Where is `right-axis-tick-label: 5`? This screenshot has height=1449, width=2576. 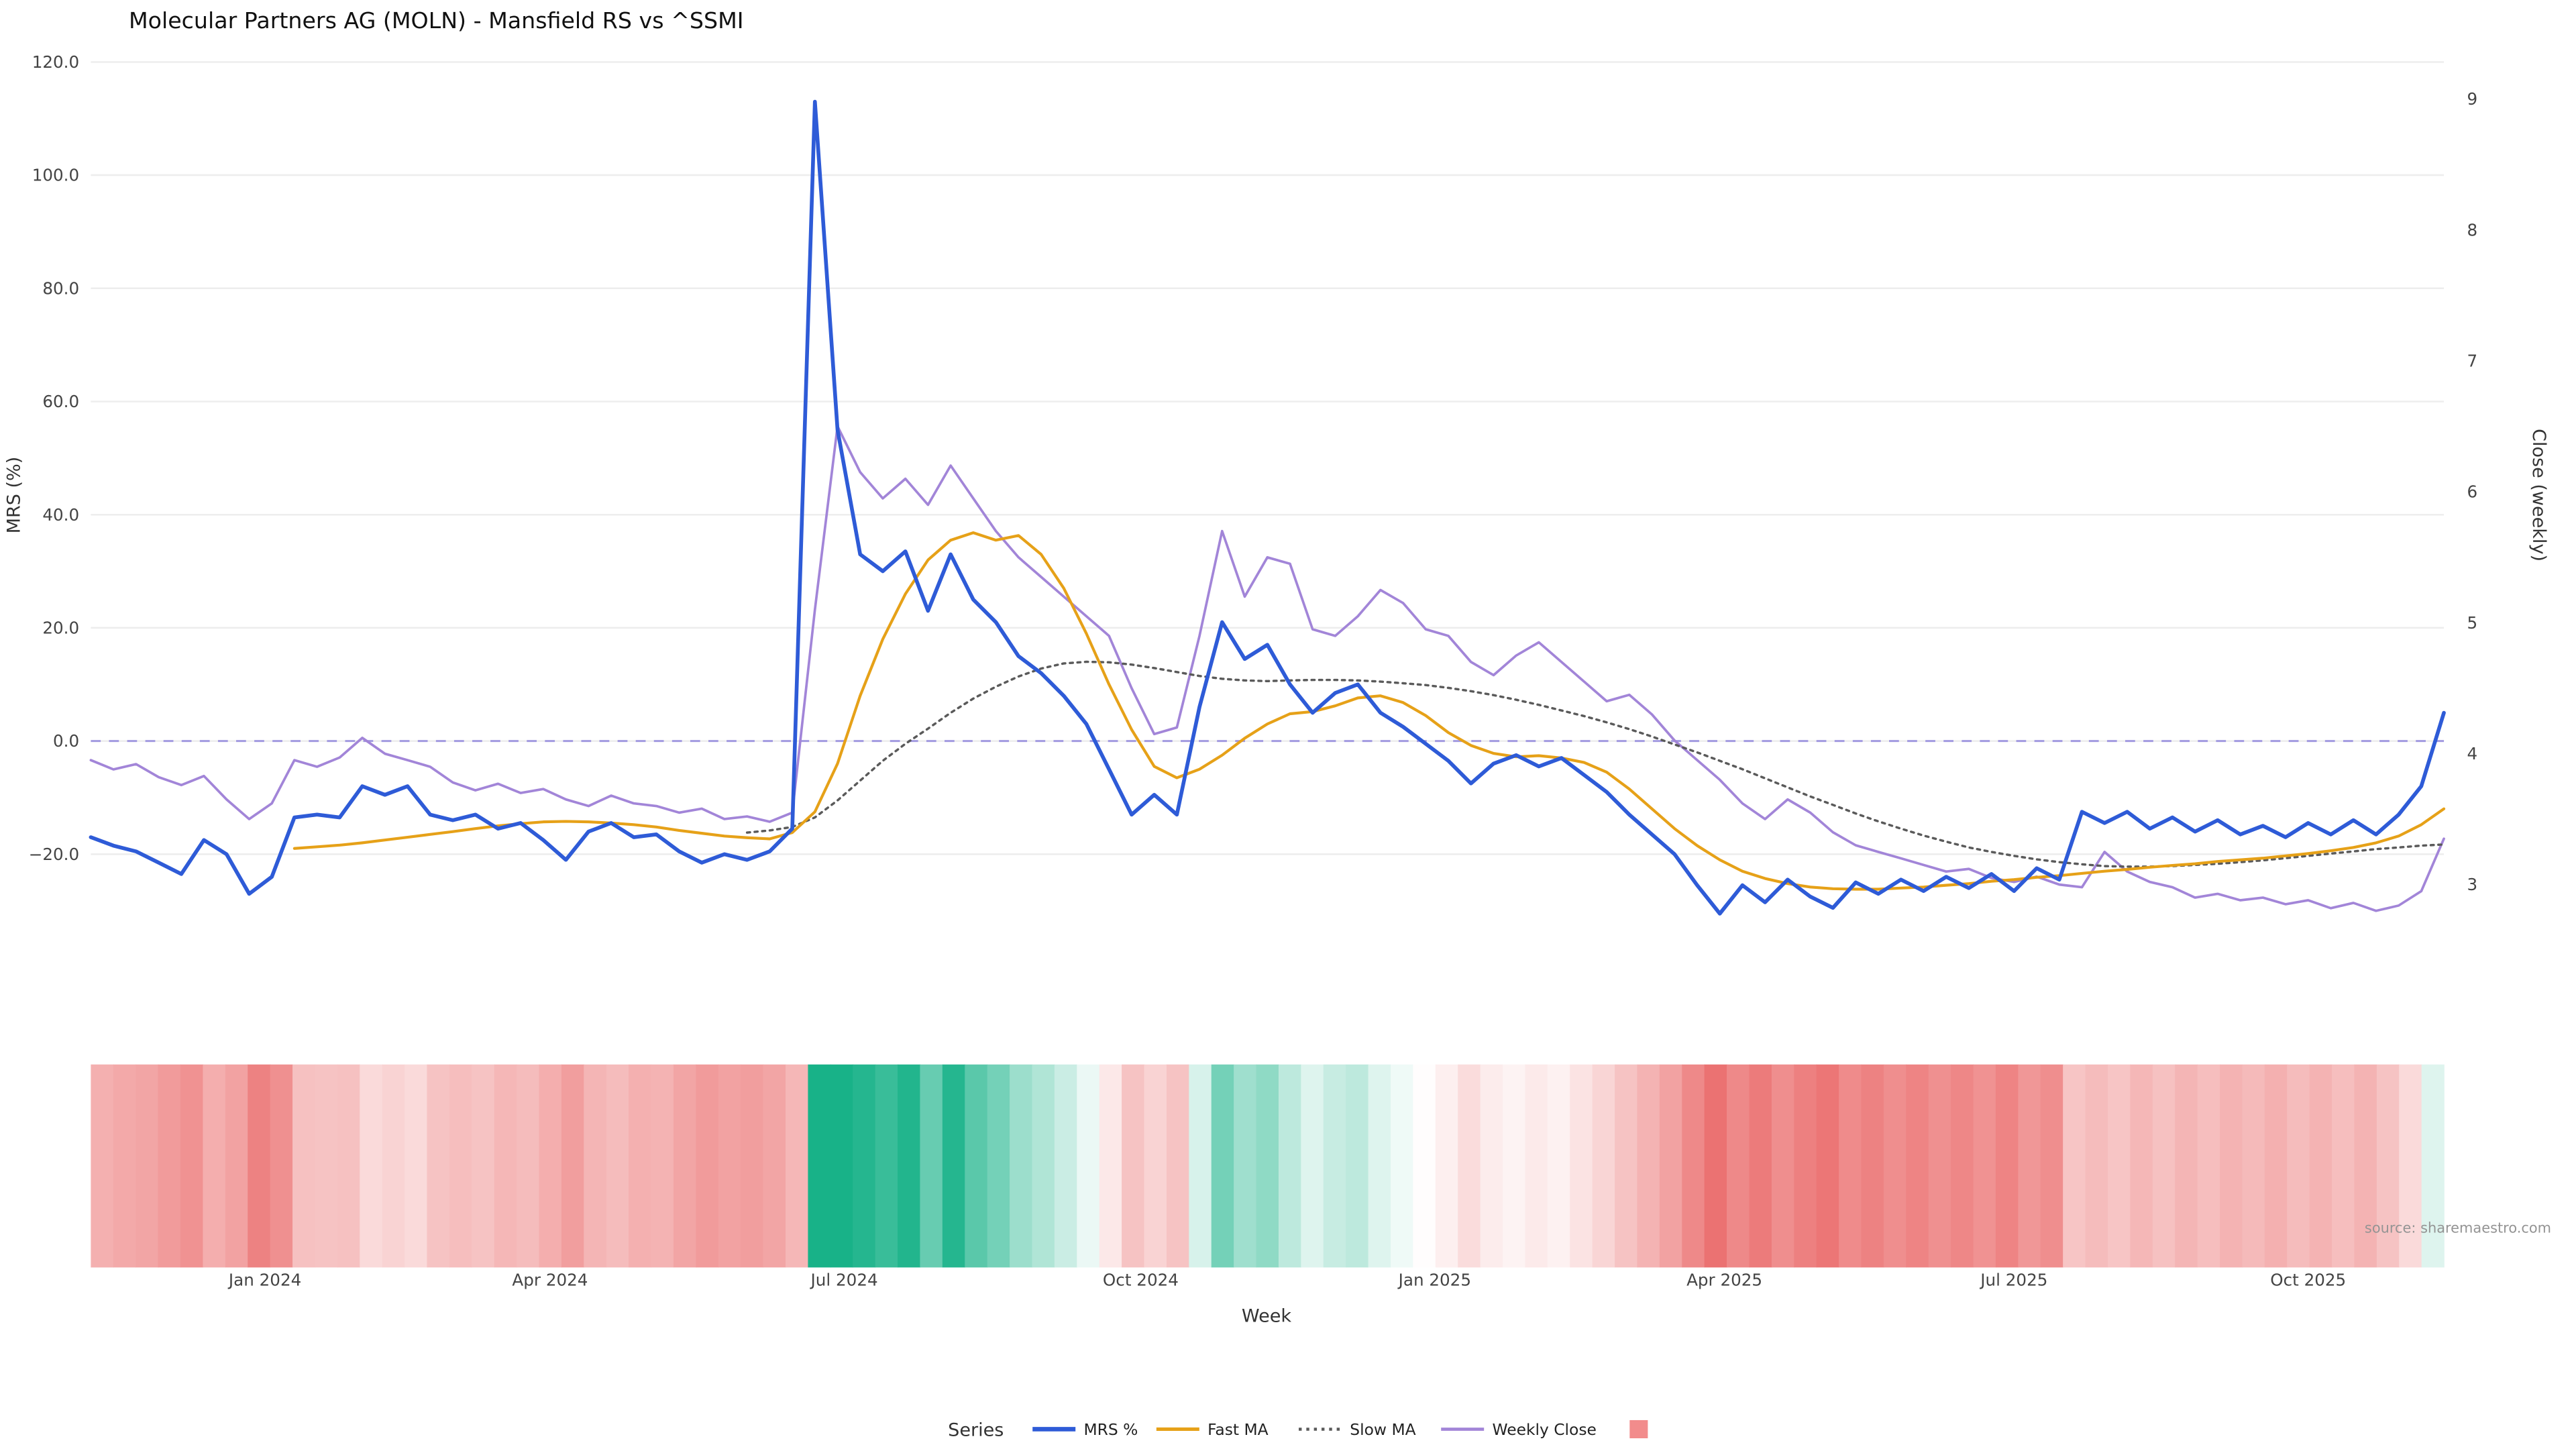
right-axis-tick-label: 5 is located at coordinates (2472, 623).